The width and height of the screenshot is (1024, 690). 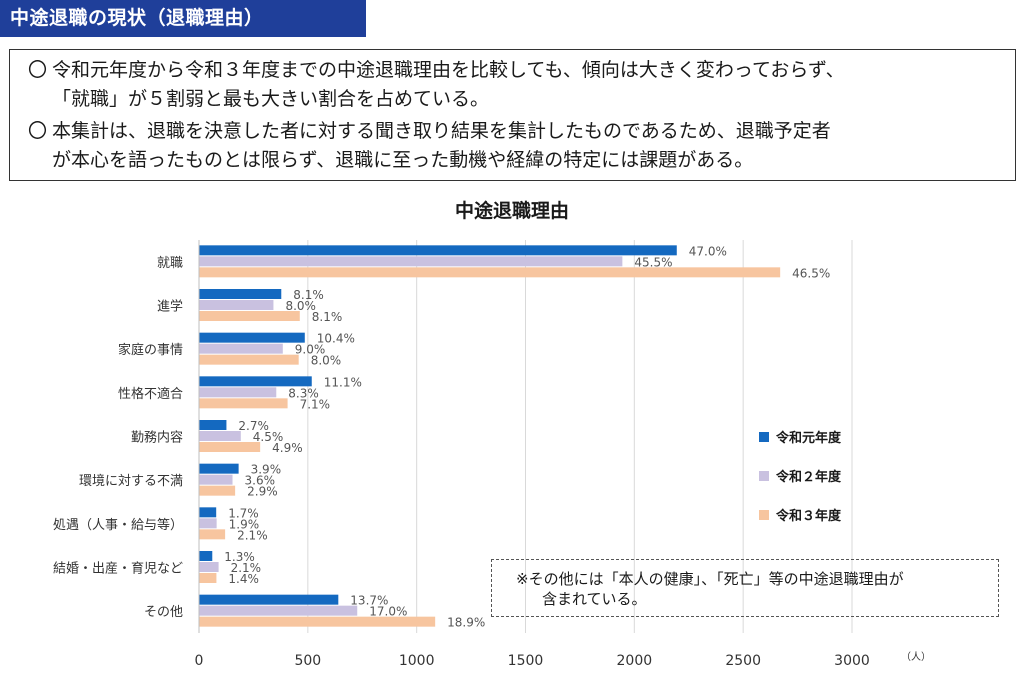 What do you see at coordinates (809, 477) in the screenshot?
I see `legend-label: 令和２年度` at bounding box center [809, 477].